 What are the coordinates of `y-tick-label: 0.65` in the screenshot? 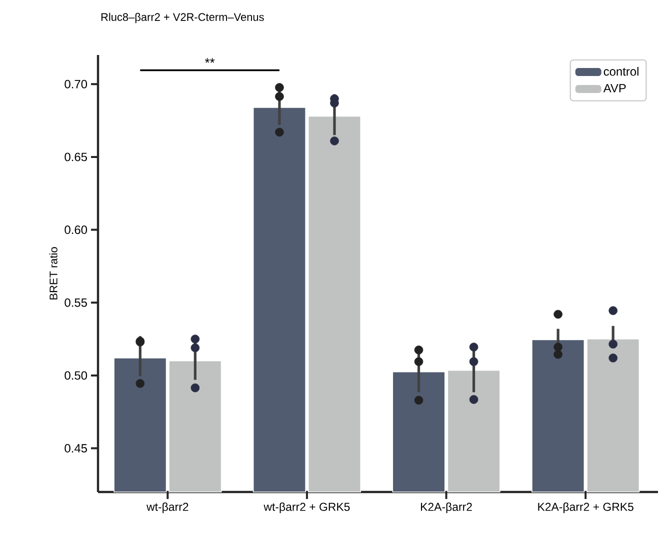 It's located at (75, 157).